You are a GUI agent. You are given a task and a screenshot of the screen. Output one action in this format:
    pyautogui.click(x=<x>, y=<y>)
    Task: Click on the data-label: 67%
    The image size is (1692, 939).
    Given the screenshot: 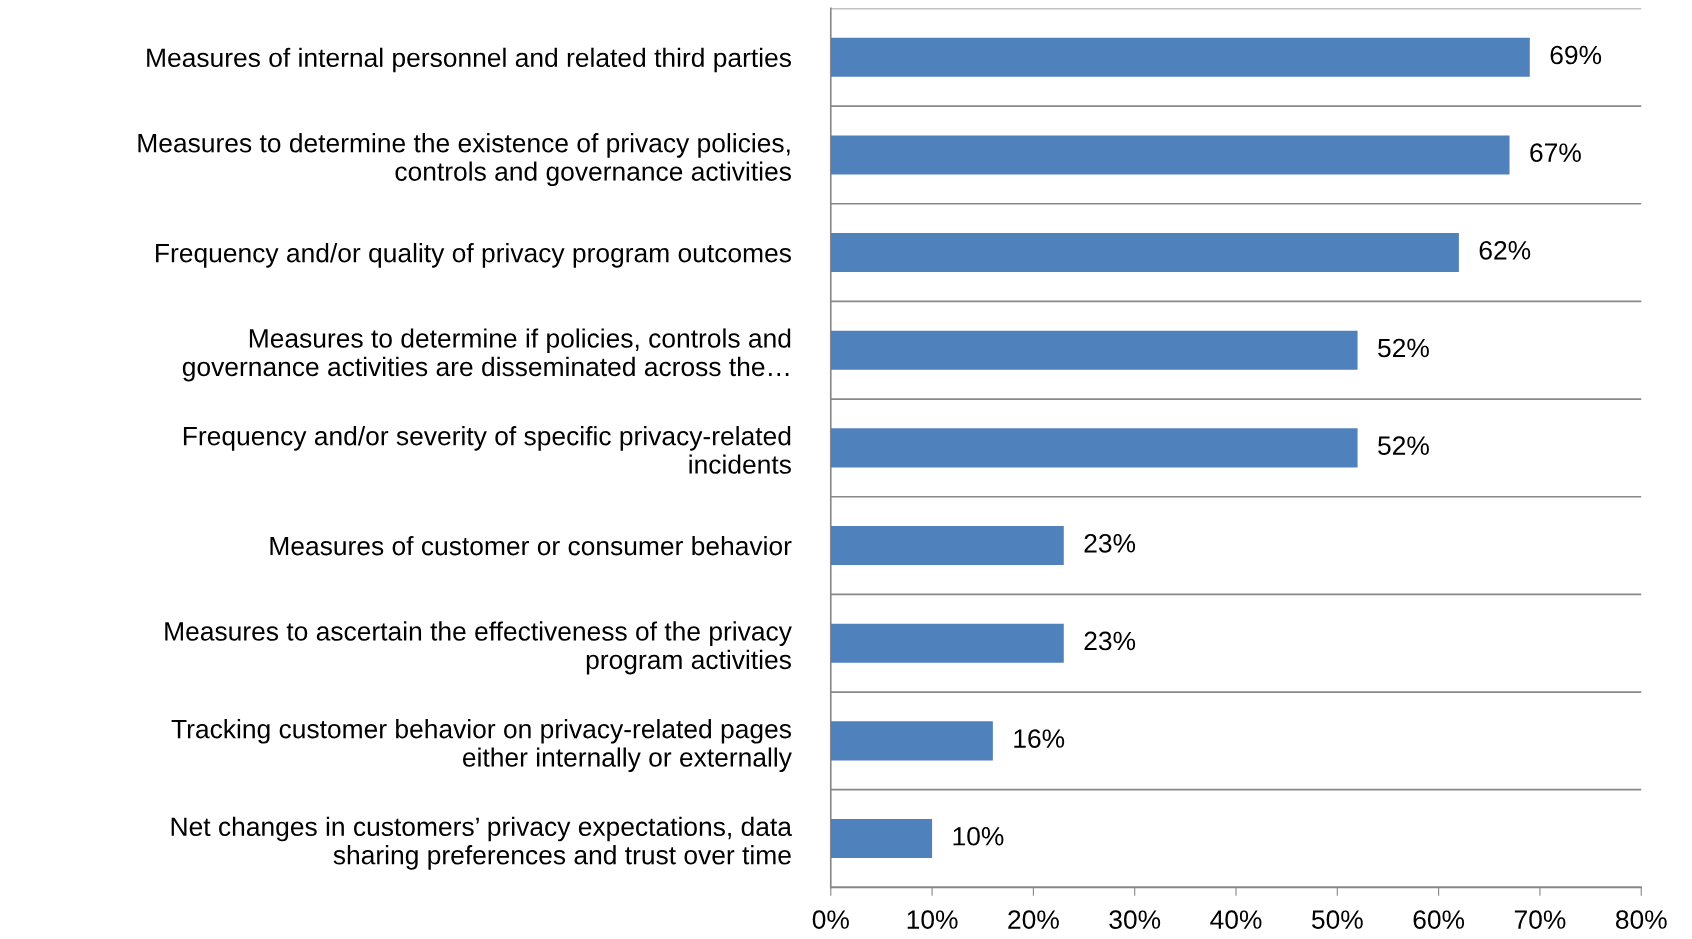 What is the action you would take?
    pyautogui.click(x=1555, y=153)
    